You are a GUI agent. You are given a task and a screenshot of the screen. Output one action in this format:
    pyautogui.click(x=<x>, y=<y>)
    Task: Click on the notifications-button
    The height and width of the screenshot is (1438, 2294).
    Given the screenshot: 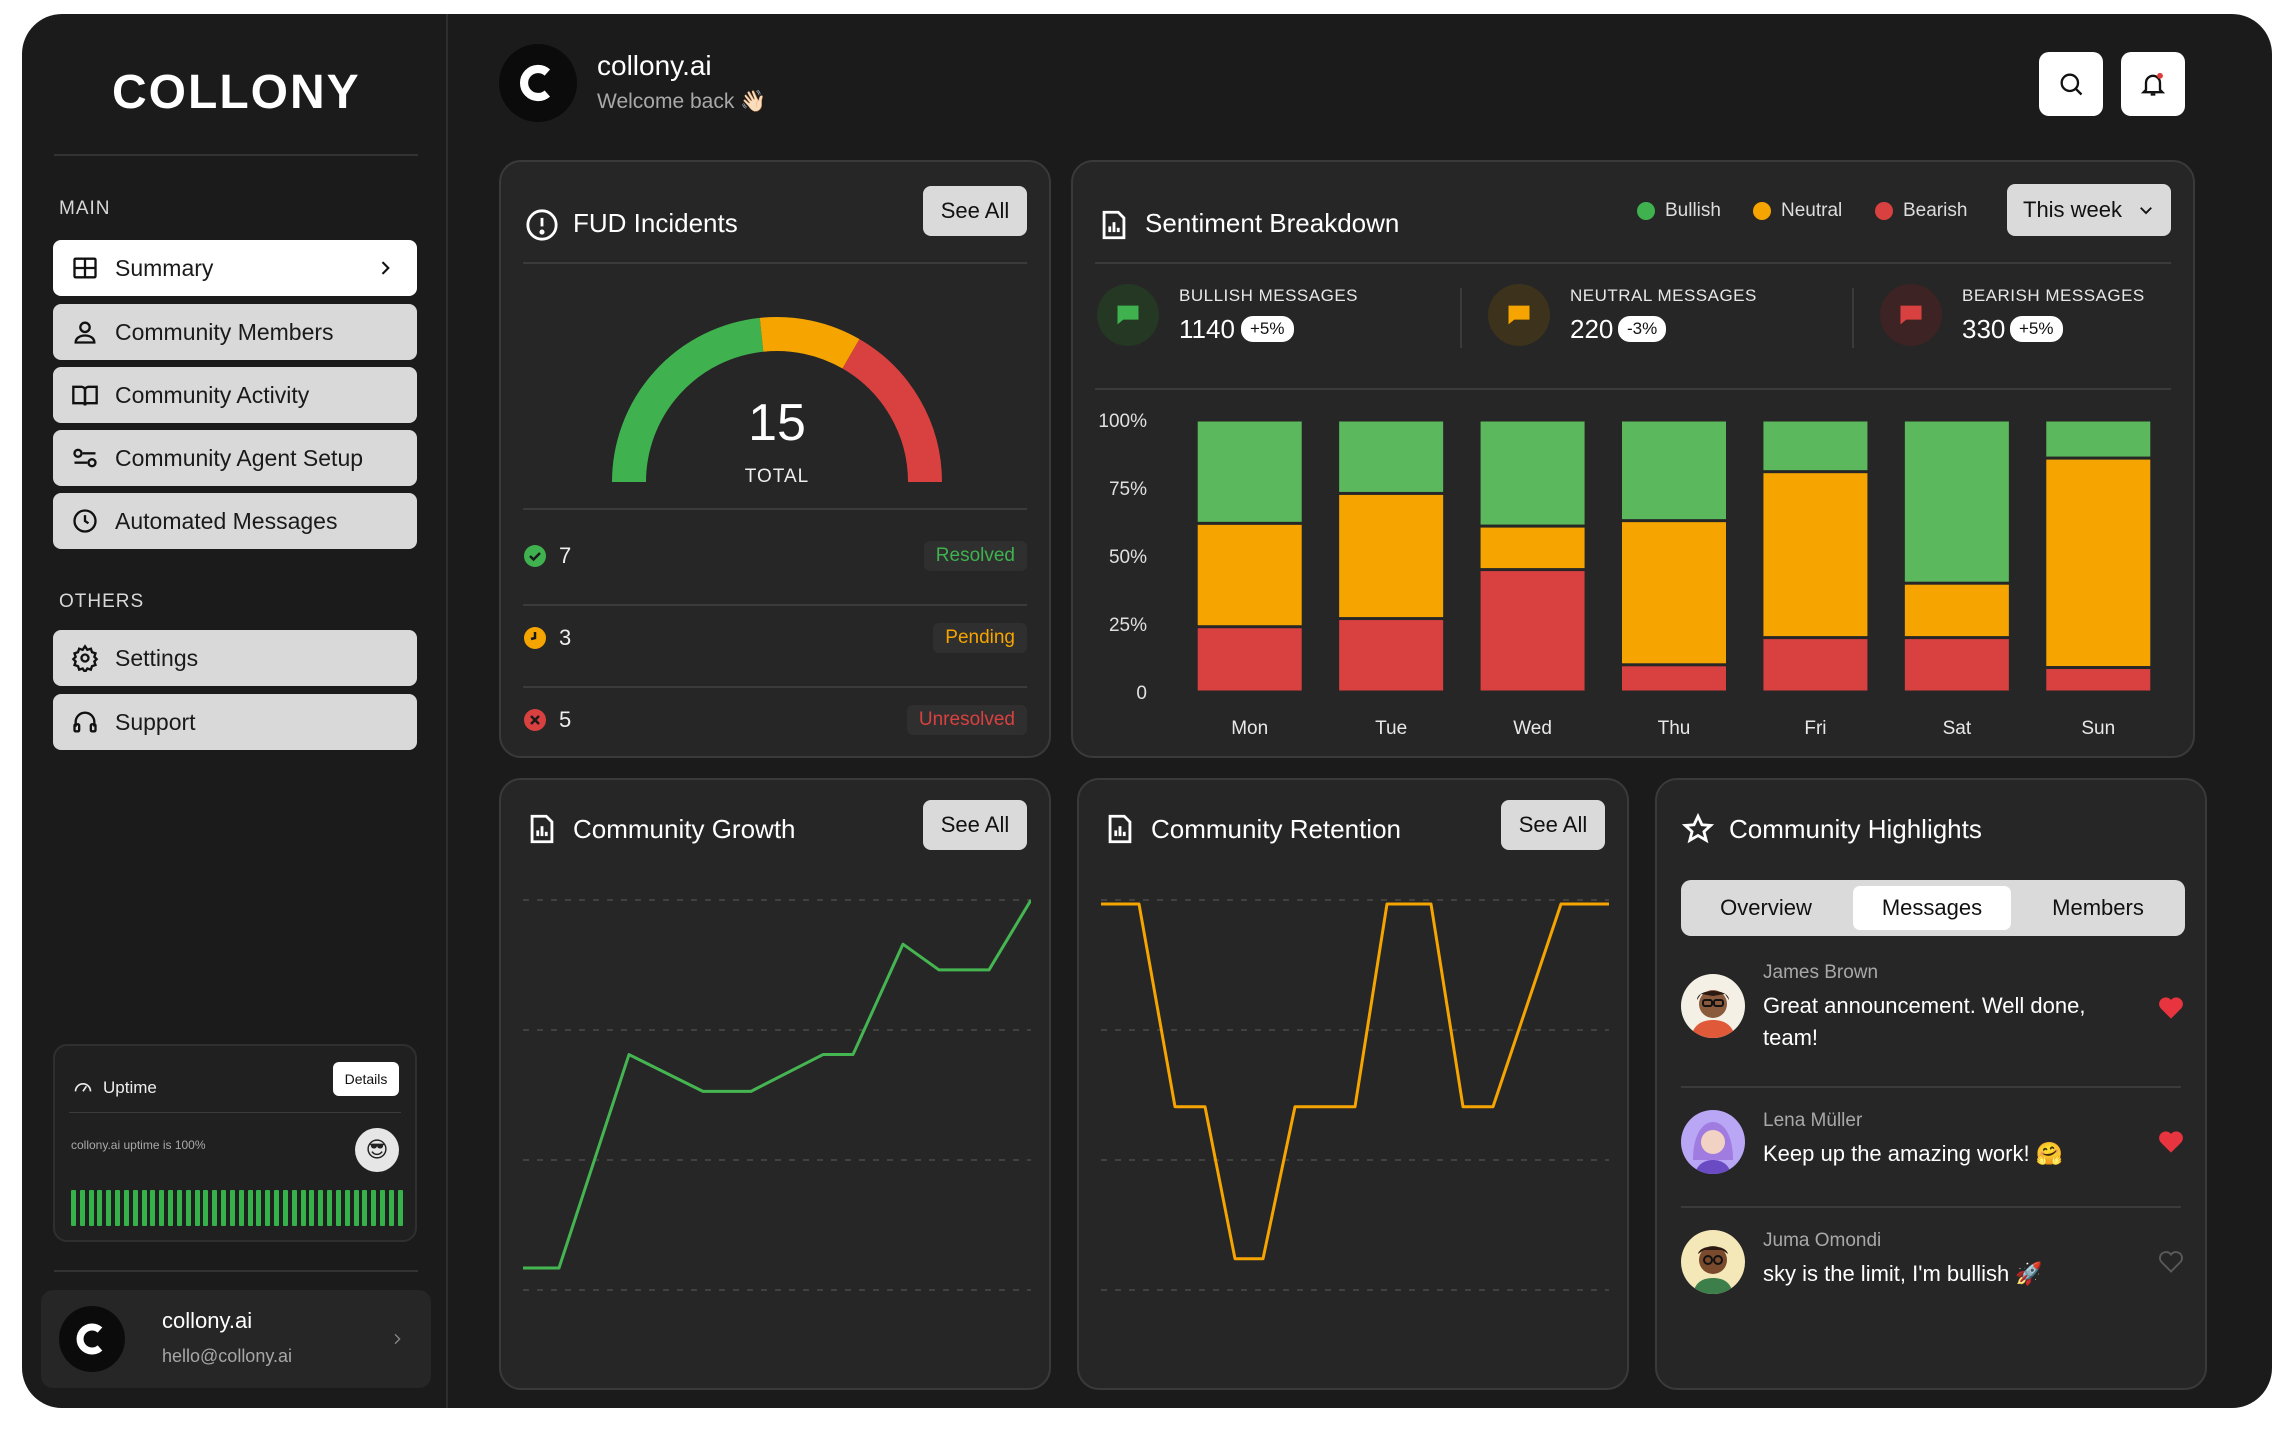 What is the action you would take?
    pyautogui.click(x=2153, y=84)
    